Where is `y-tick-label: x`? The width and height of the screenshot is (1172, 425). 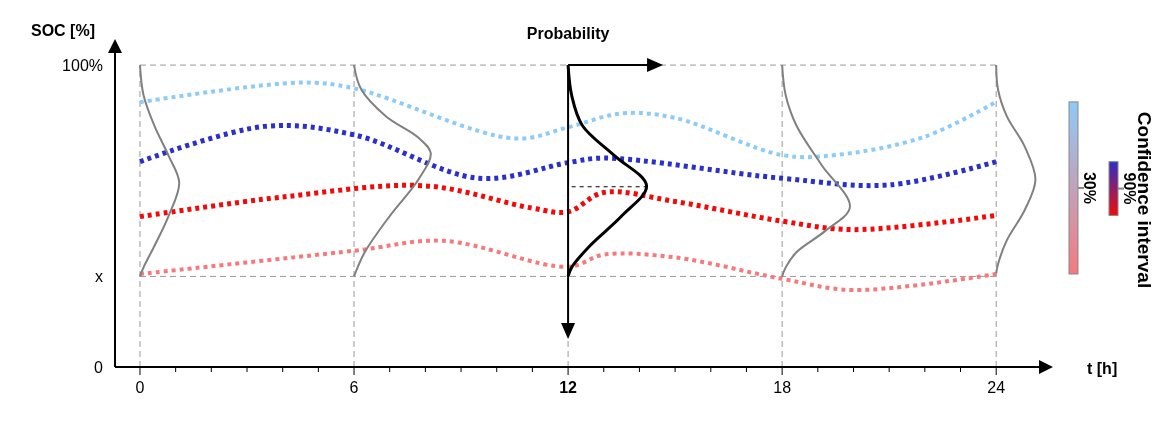
y-tick-label: x is located at coordinates (99, 277).